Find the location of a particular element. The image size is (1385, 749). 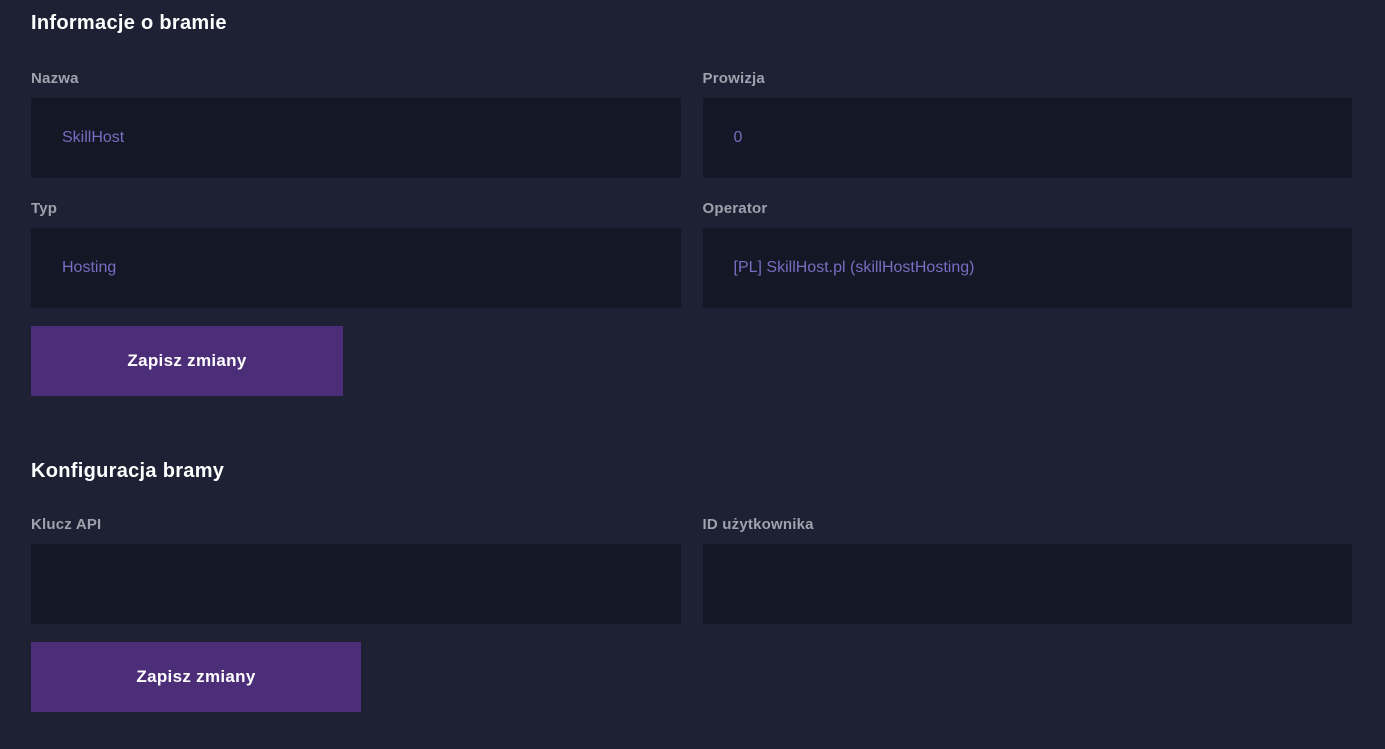

type-label: Typ is located at coordinates (44, 208).